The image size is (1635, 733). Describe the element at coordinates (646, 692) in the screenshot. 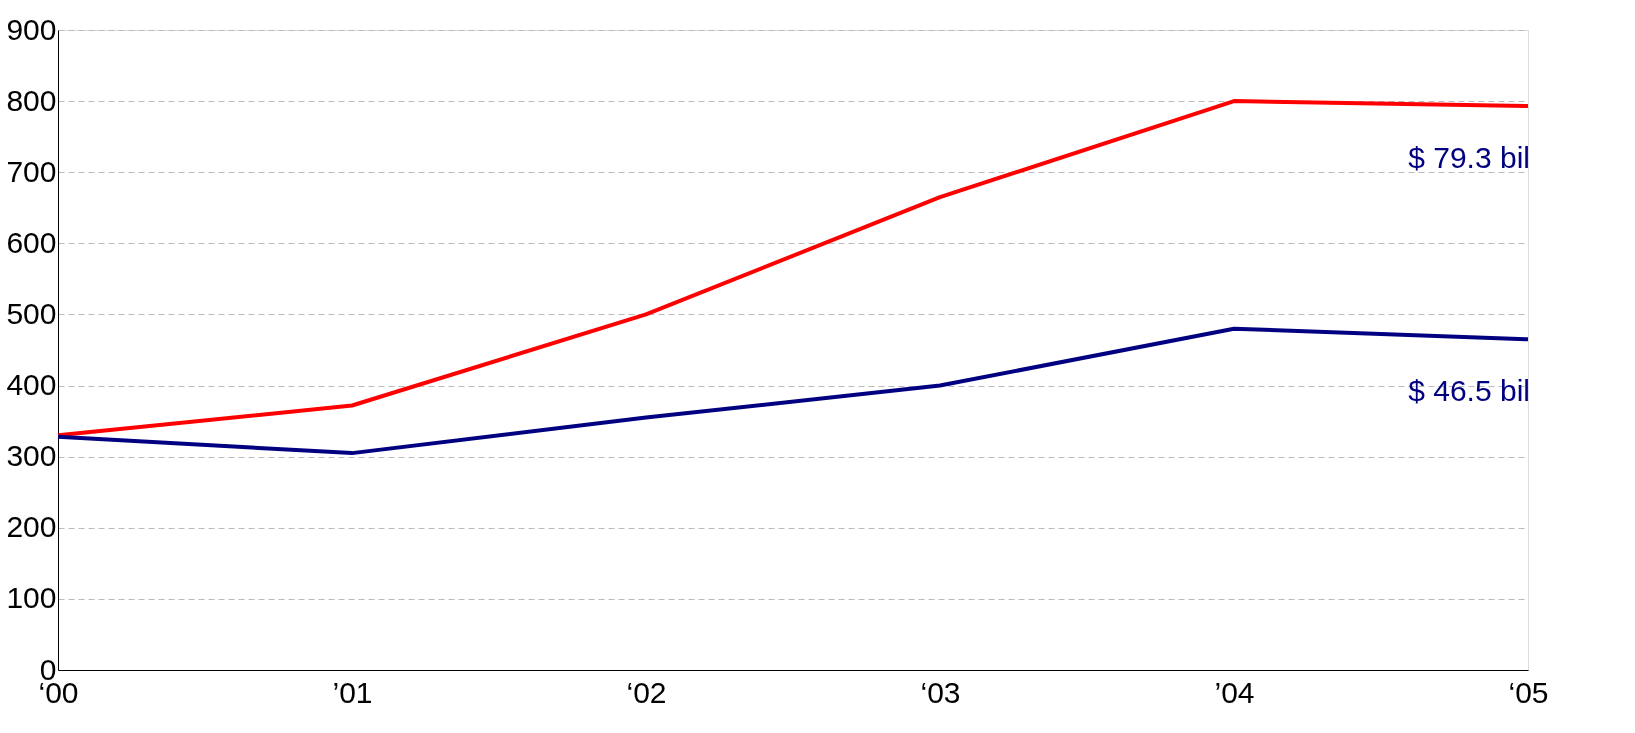

I see `x-tick-label: ‘02` at that location.